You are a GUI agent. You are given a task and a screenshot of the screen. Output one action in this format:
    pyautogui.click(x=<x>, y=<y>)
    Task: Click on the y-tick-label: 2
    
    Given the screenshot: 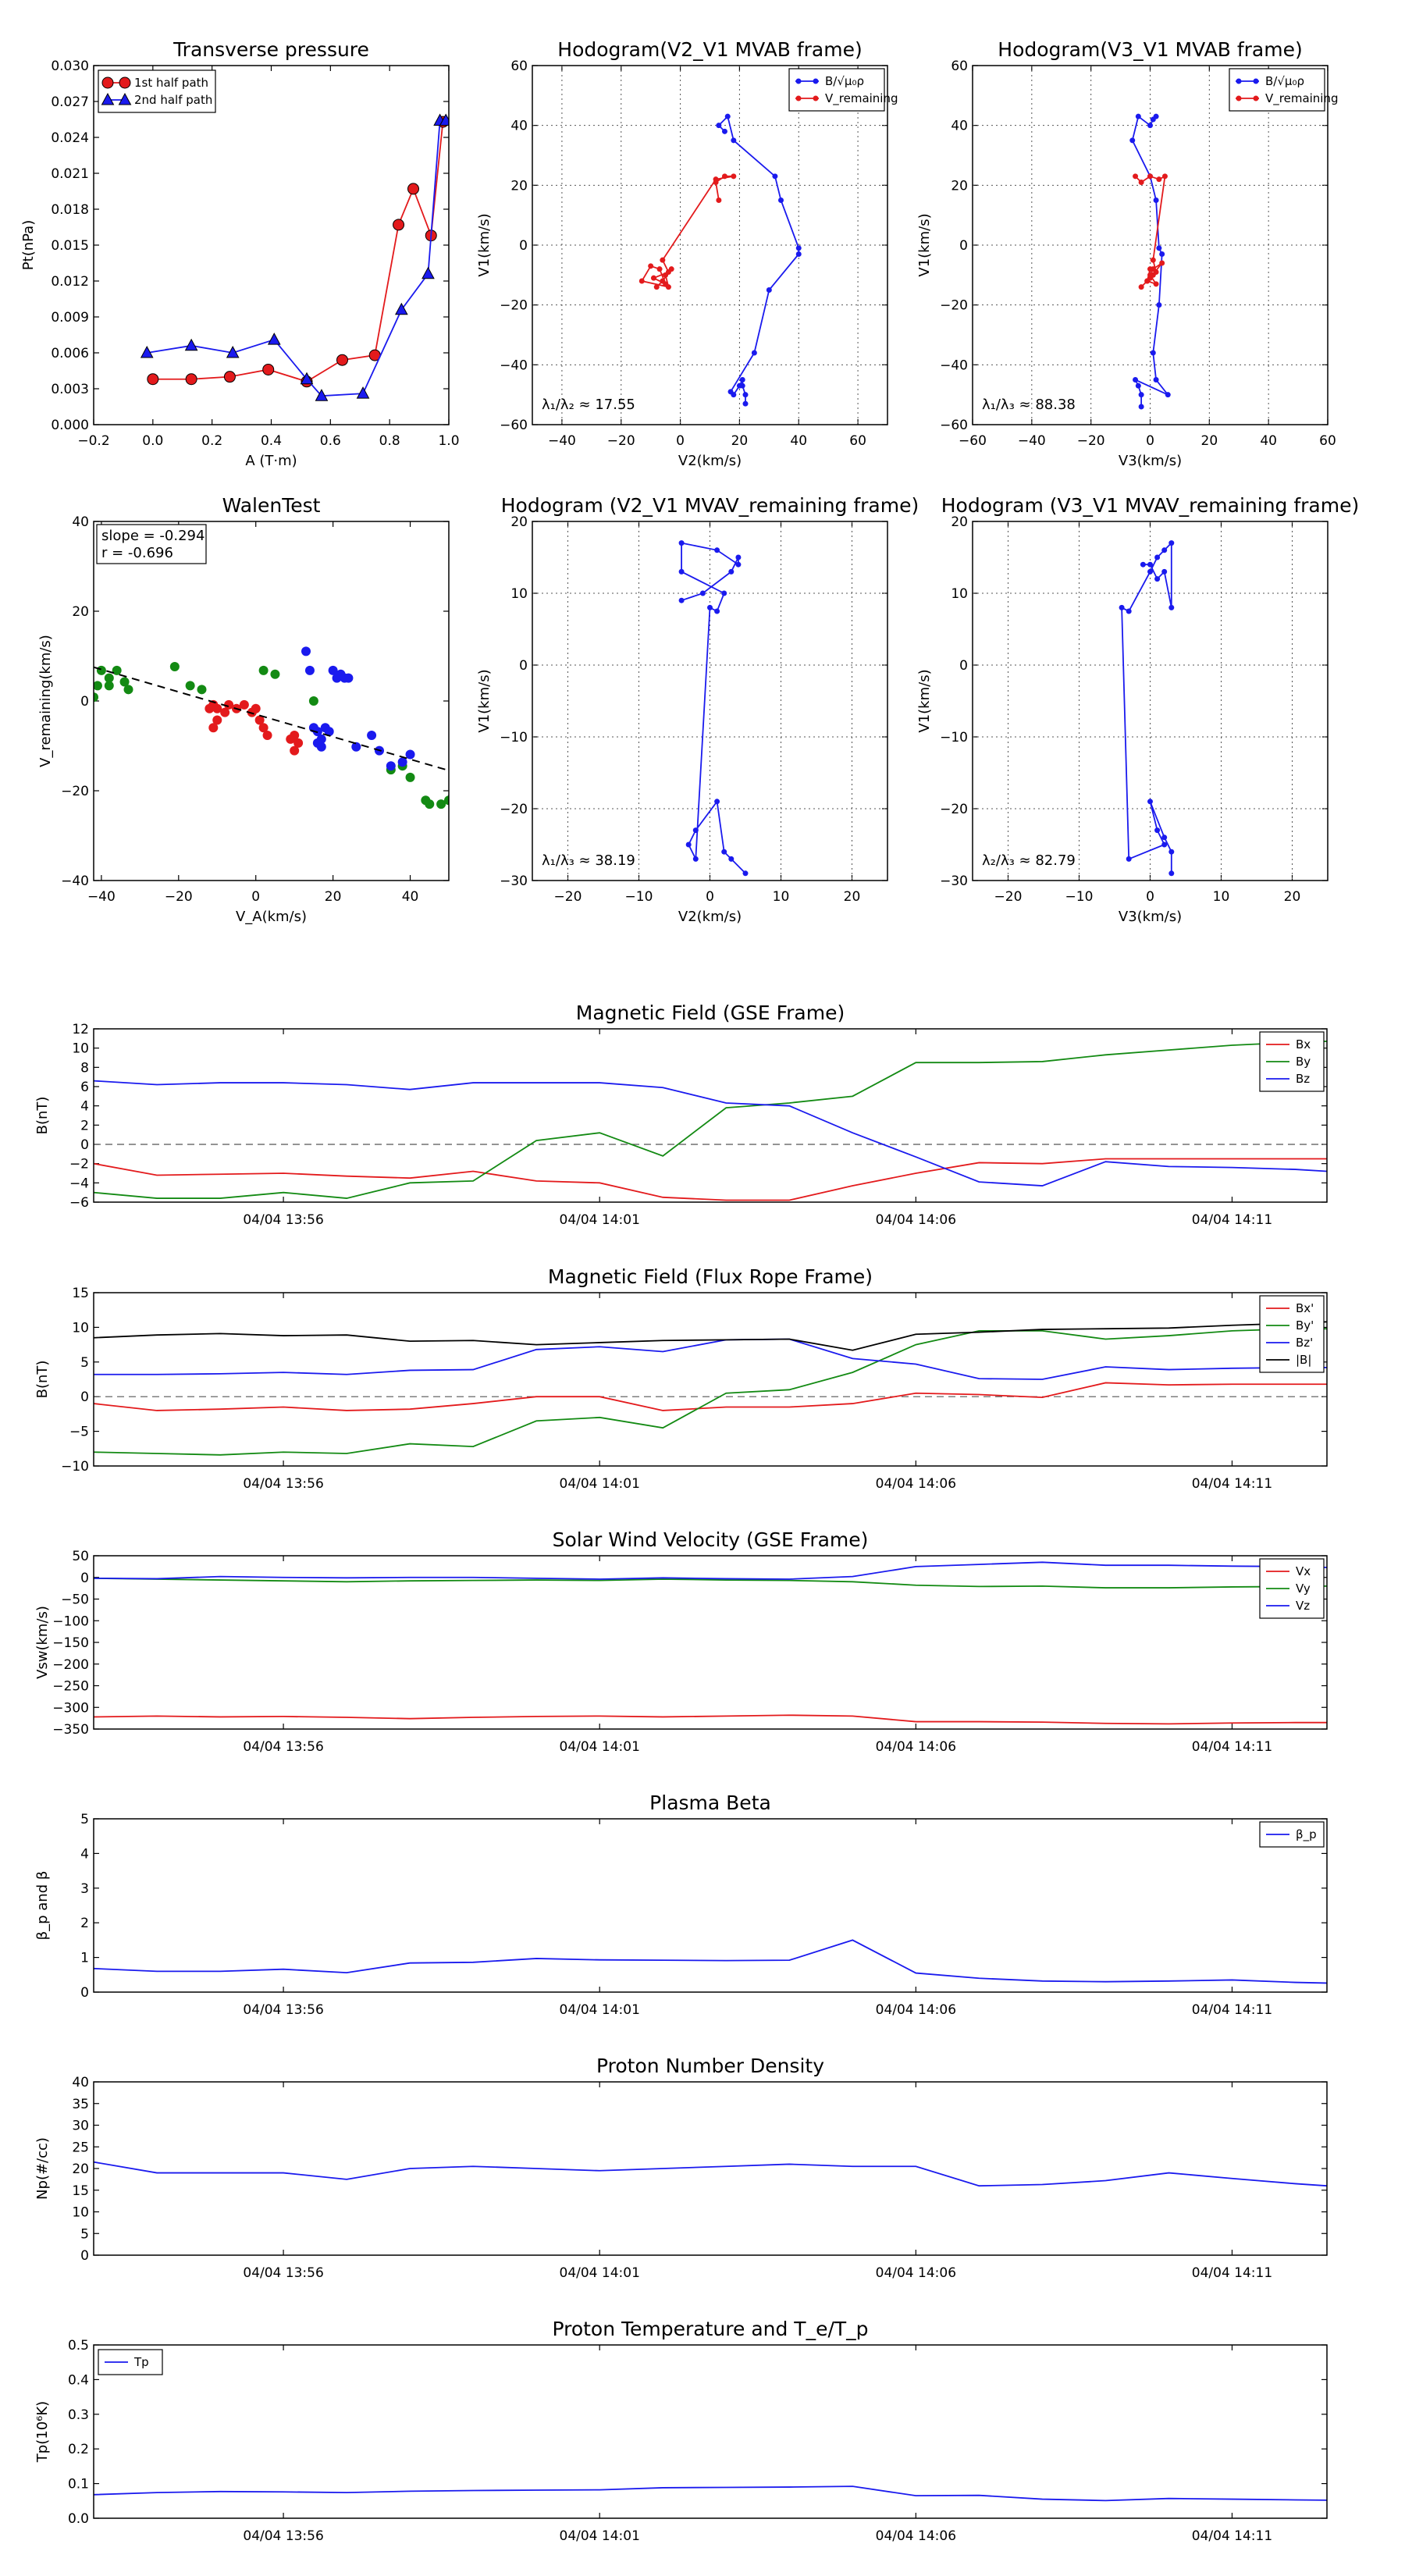 What is the action you would take?
    pyautogui.click(x=85, y=1923)
    